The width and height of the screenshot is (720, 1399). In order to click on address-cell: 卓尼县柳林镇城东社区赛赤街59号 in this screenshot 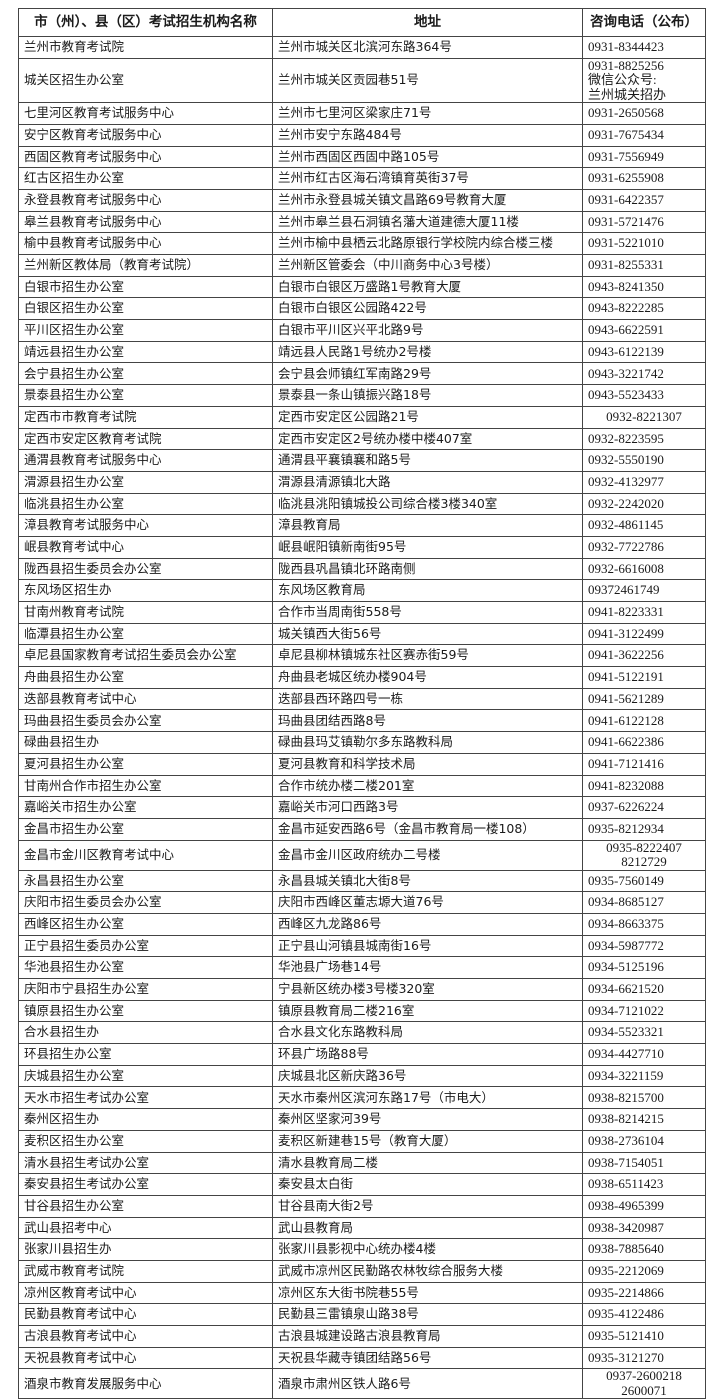, I will do `click(427, 656)`.